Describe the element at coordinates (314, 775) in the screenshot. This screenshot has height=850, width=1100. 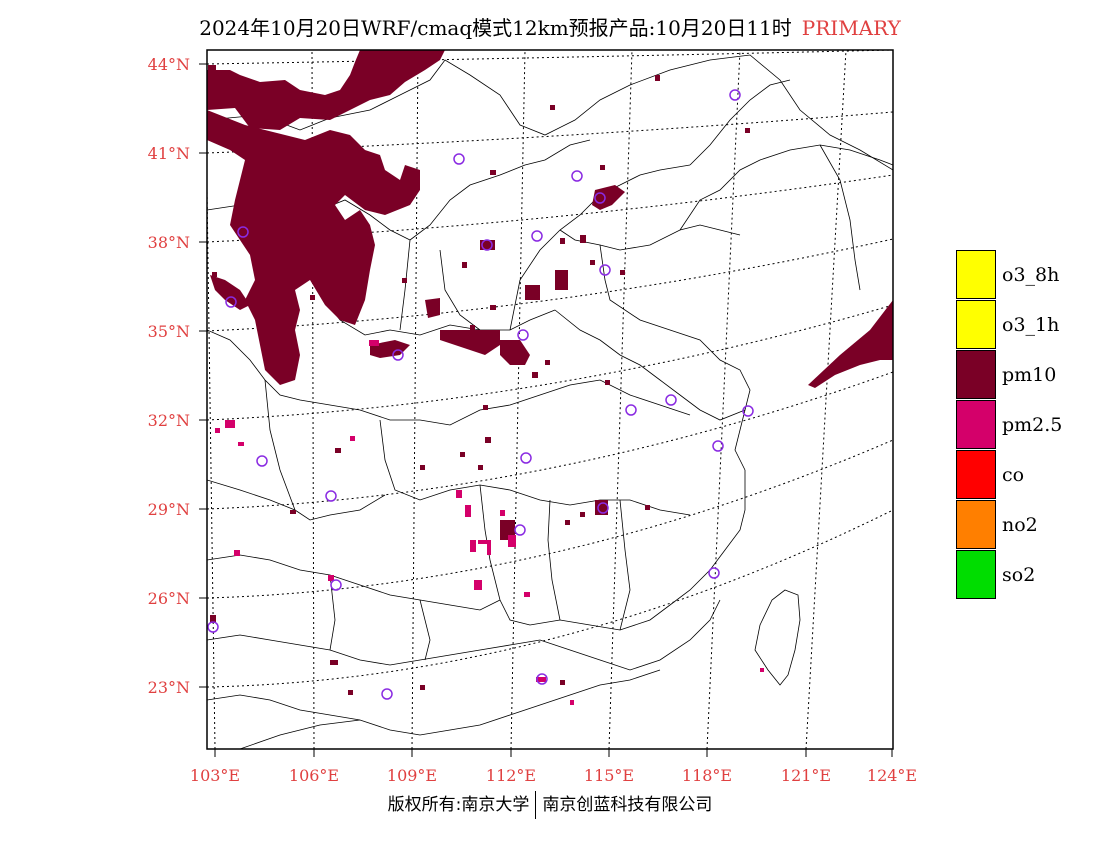
I see `lon-label-106: 106°E` at that location.